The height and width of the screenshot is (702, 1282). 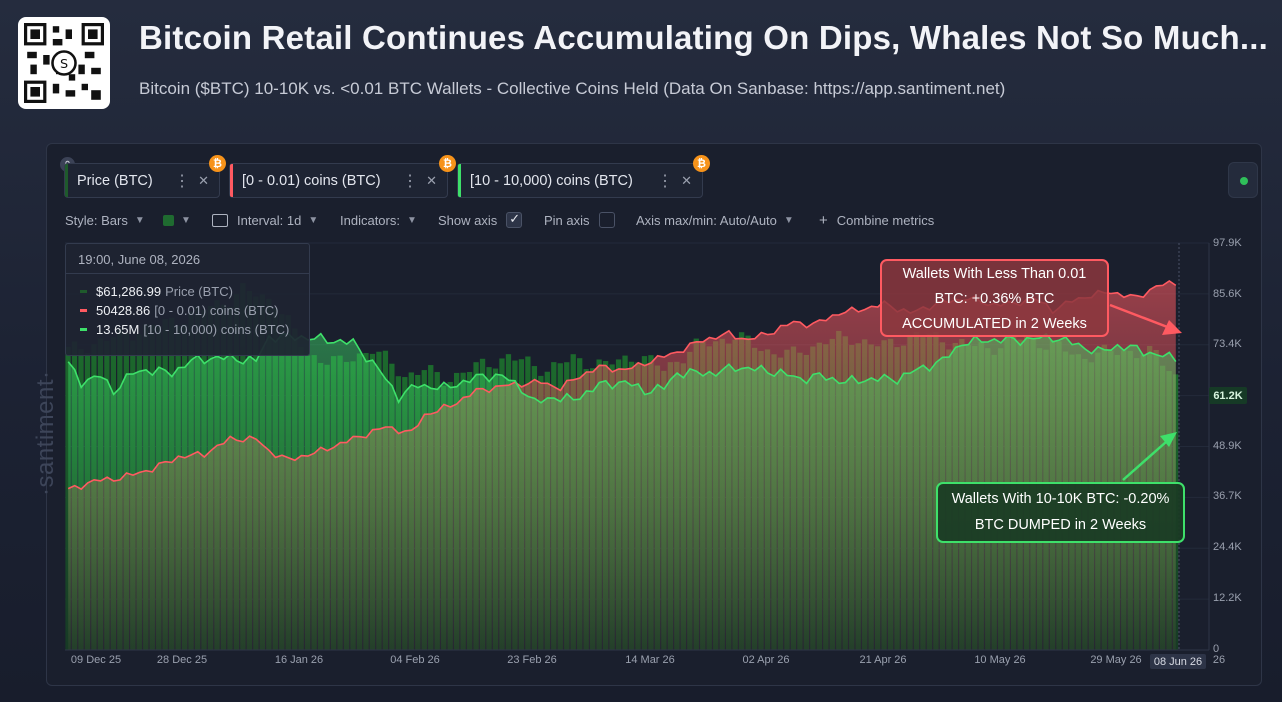 What do you see at coordinates (706, 220) in the screenshot?
I see `axis-maxmin-label: Axis max/min: Auto/Auto` at bounding box center [706, 220].